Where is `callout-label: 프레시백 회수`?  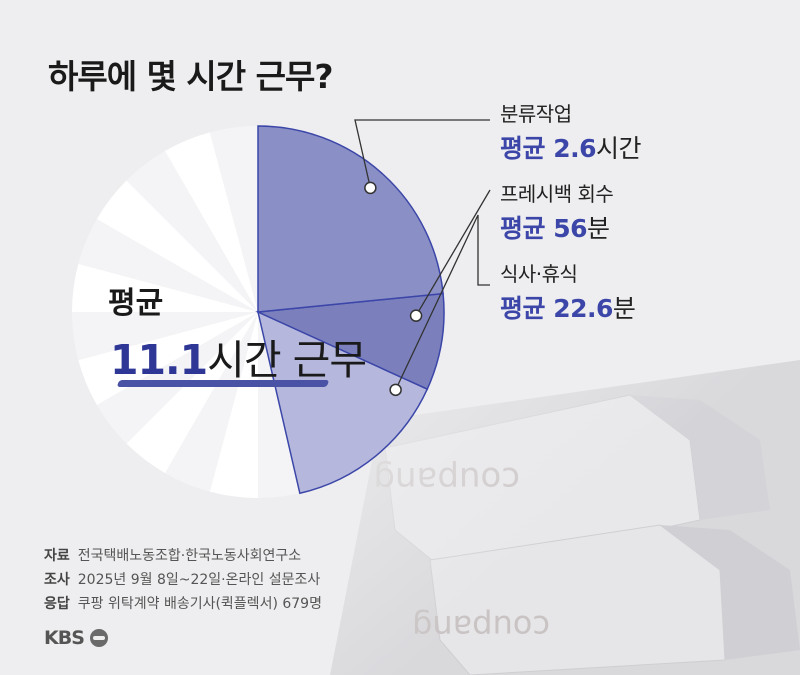 callout-label: 프레시백 회수 is located at coordinates (557, 194).